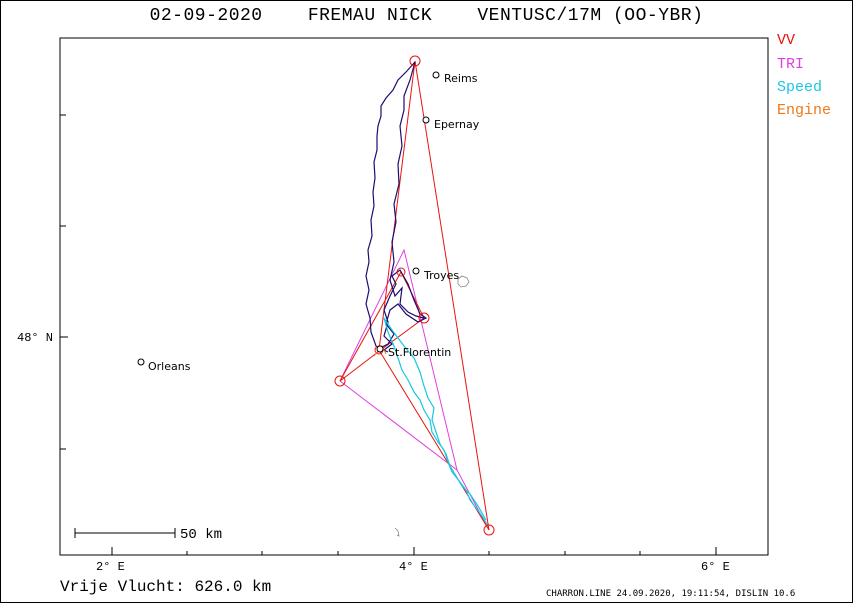 The height and width of the screenshot is (603, 853). What do you see at coordinates (800, 87) in the screenshot?
I see `legend-speed: Speed` at bounding box center [800, 87].